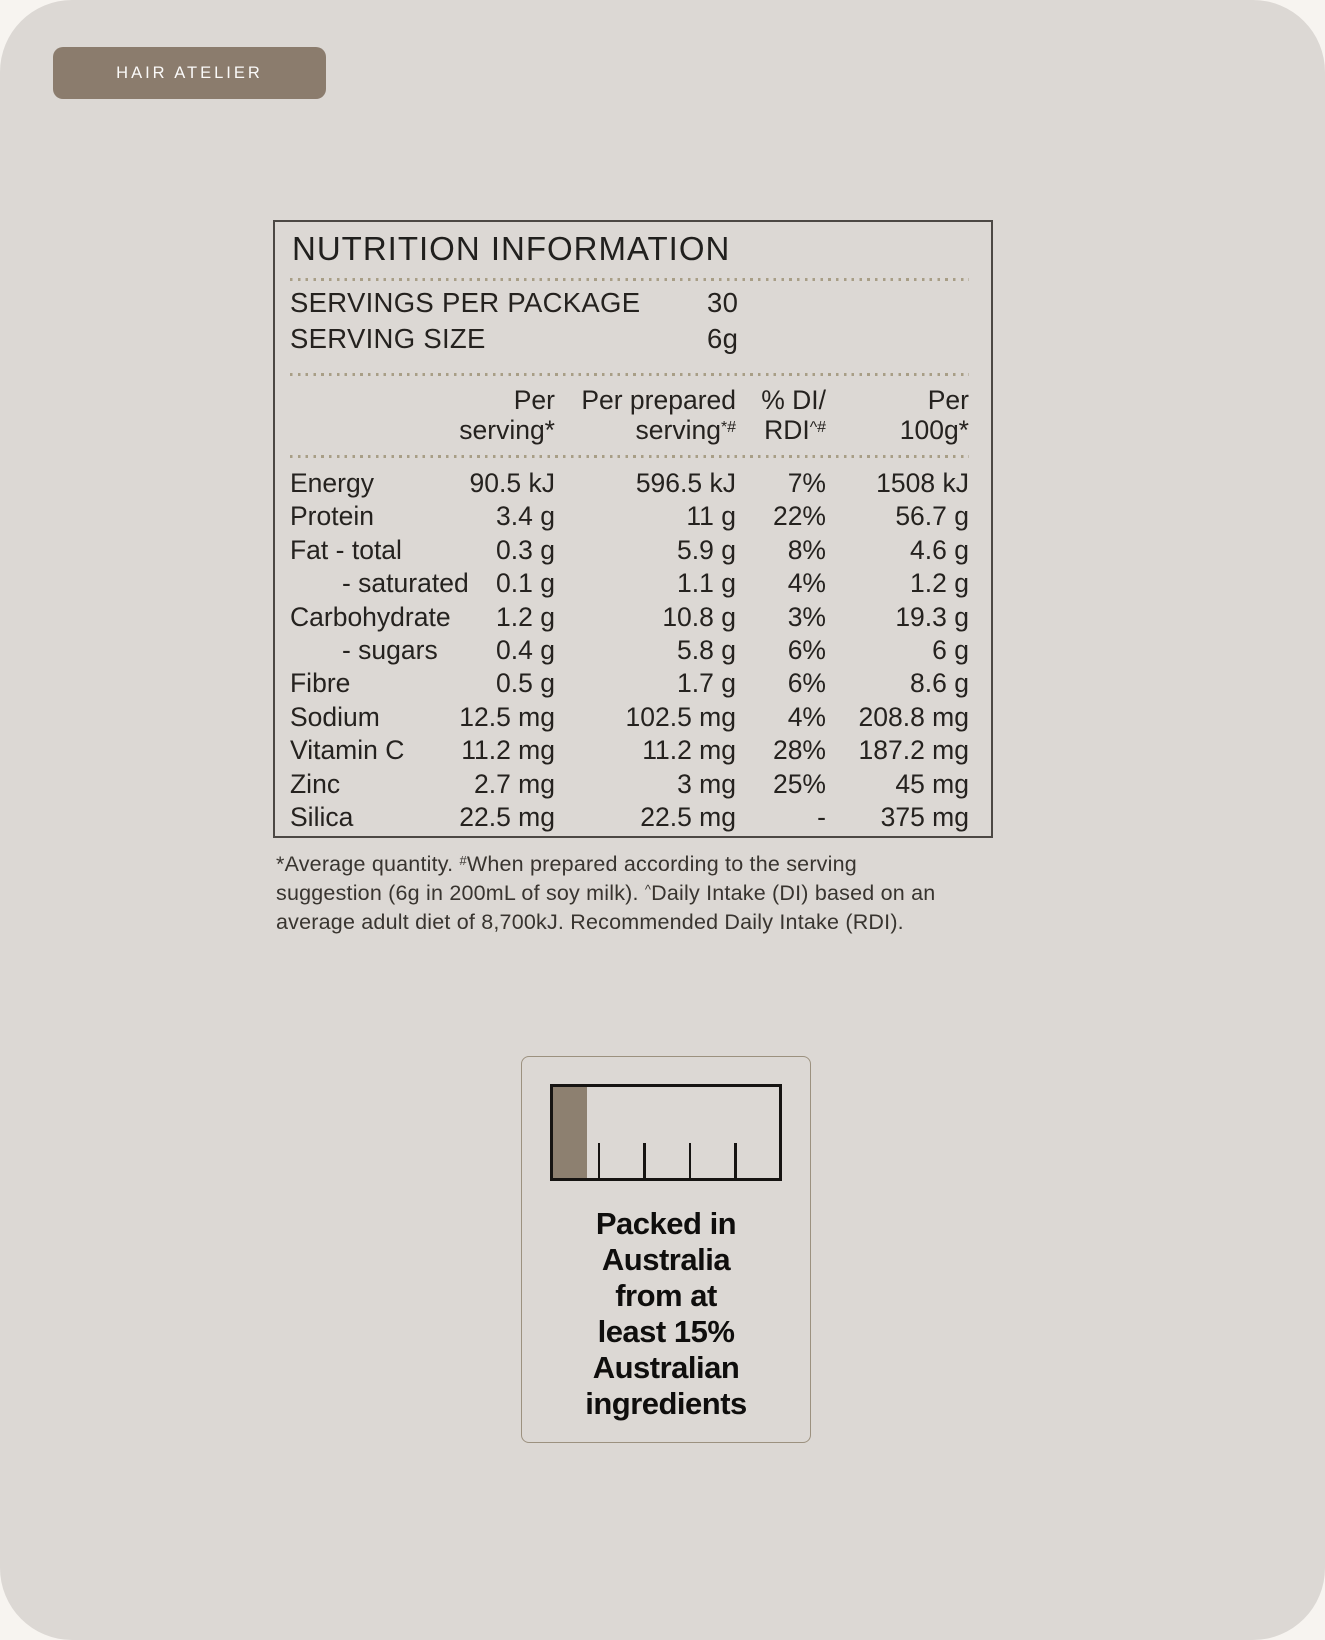  Describe the element at coordinates (629, 683) in the screenshot. I see `table-row-fibre: Fibre 0.5 g 1.7 g 6% 8.6 g` at that location.